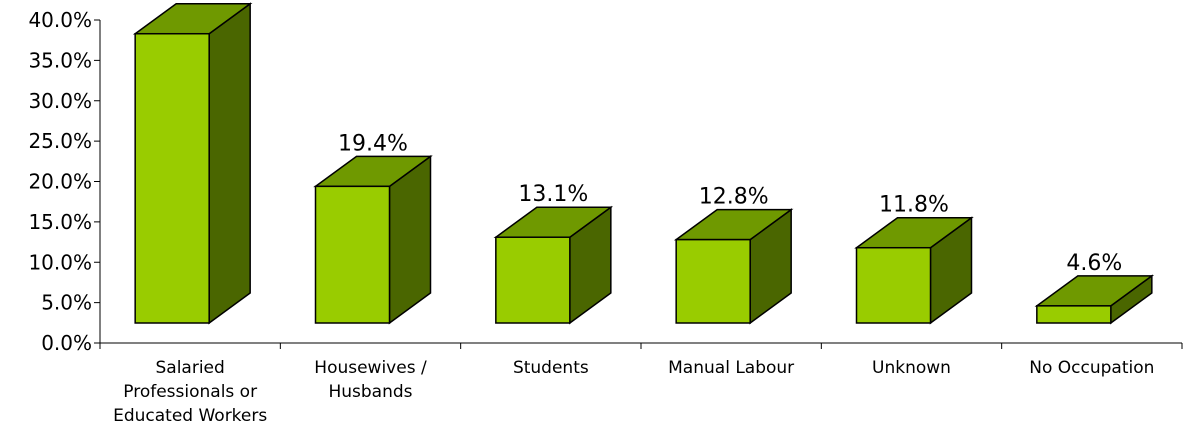 This screenshot has width=1185, height=434. Describe the element at coordinates (60, 222) in the screenshot. I see `y-tick-label: 15.0%` at that location.